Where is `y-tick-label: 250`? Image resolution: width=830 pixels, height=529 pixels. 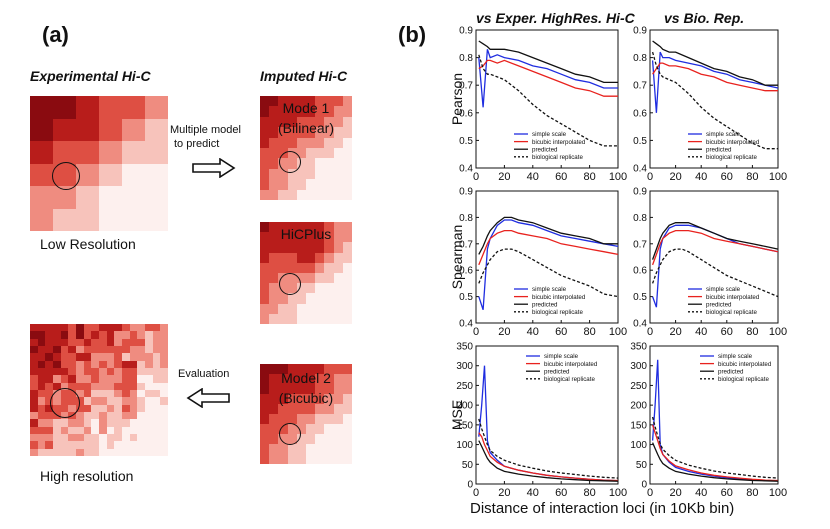 y-tick-label: 250 is located at coordinates (464, 386).